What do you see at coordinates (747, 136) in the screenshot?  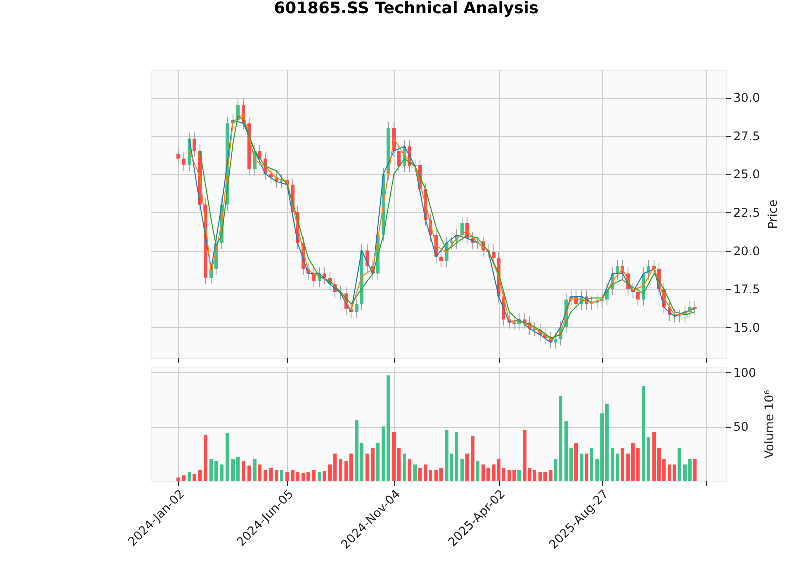 I see `y-tick-label: 27.5` at bounding box center [747, 136].